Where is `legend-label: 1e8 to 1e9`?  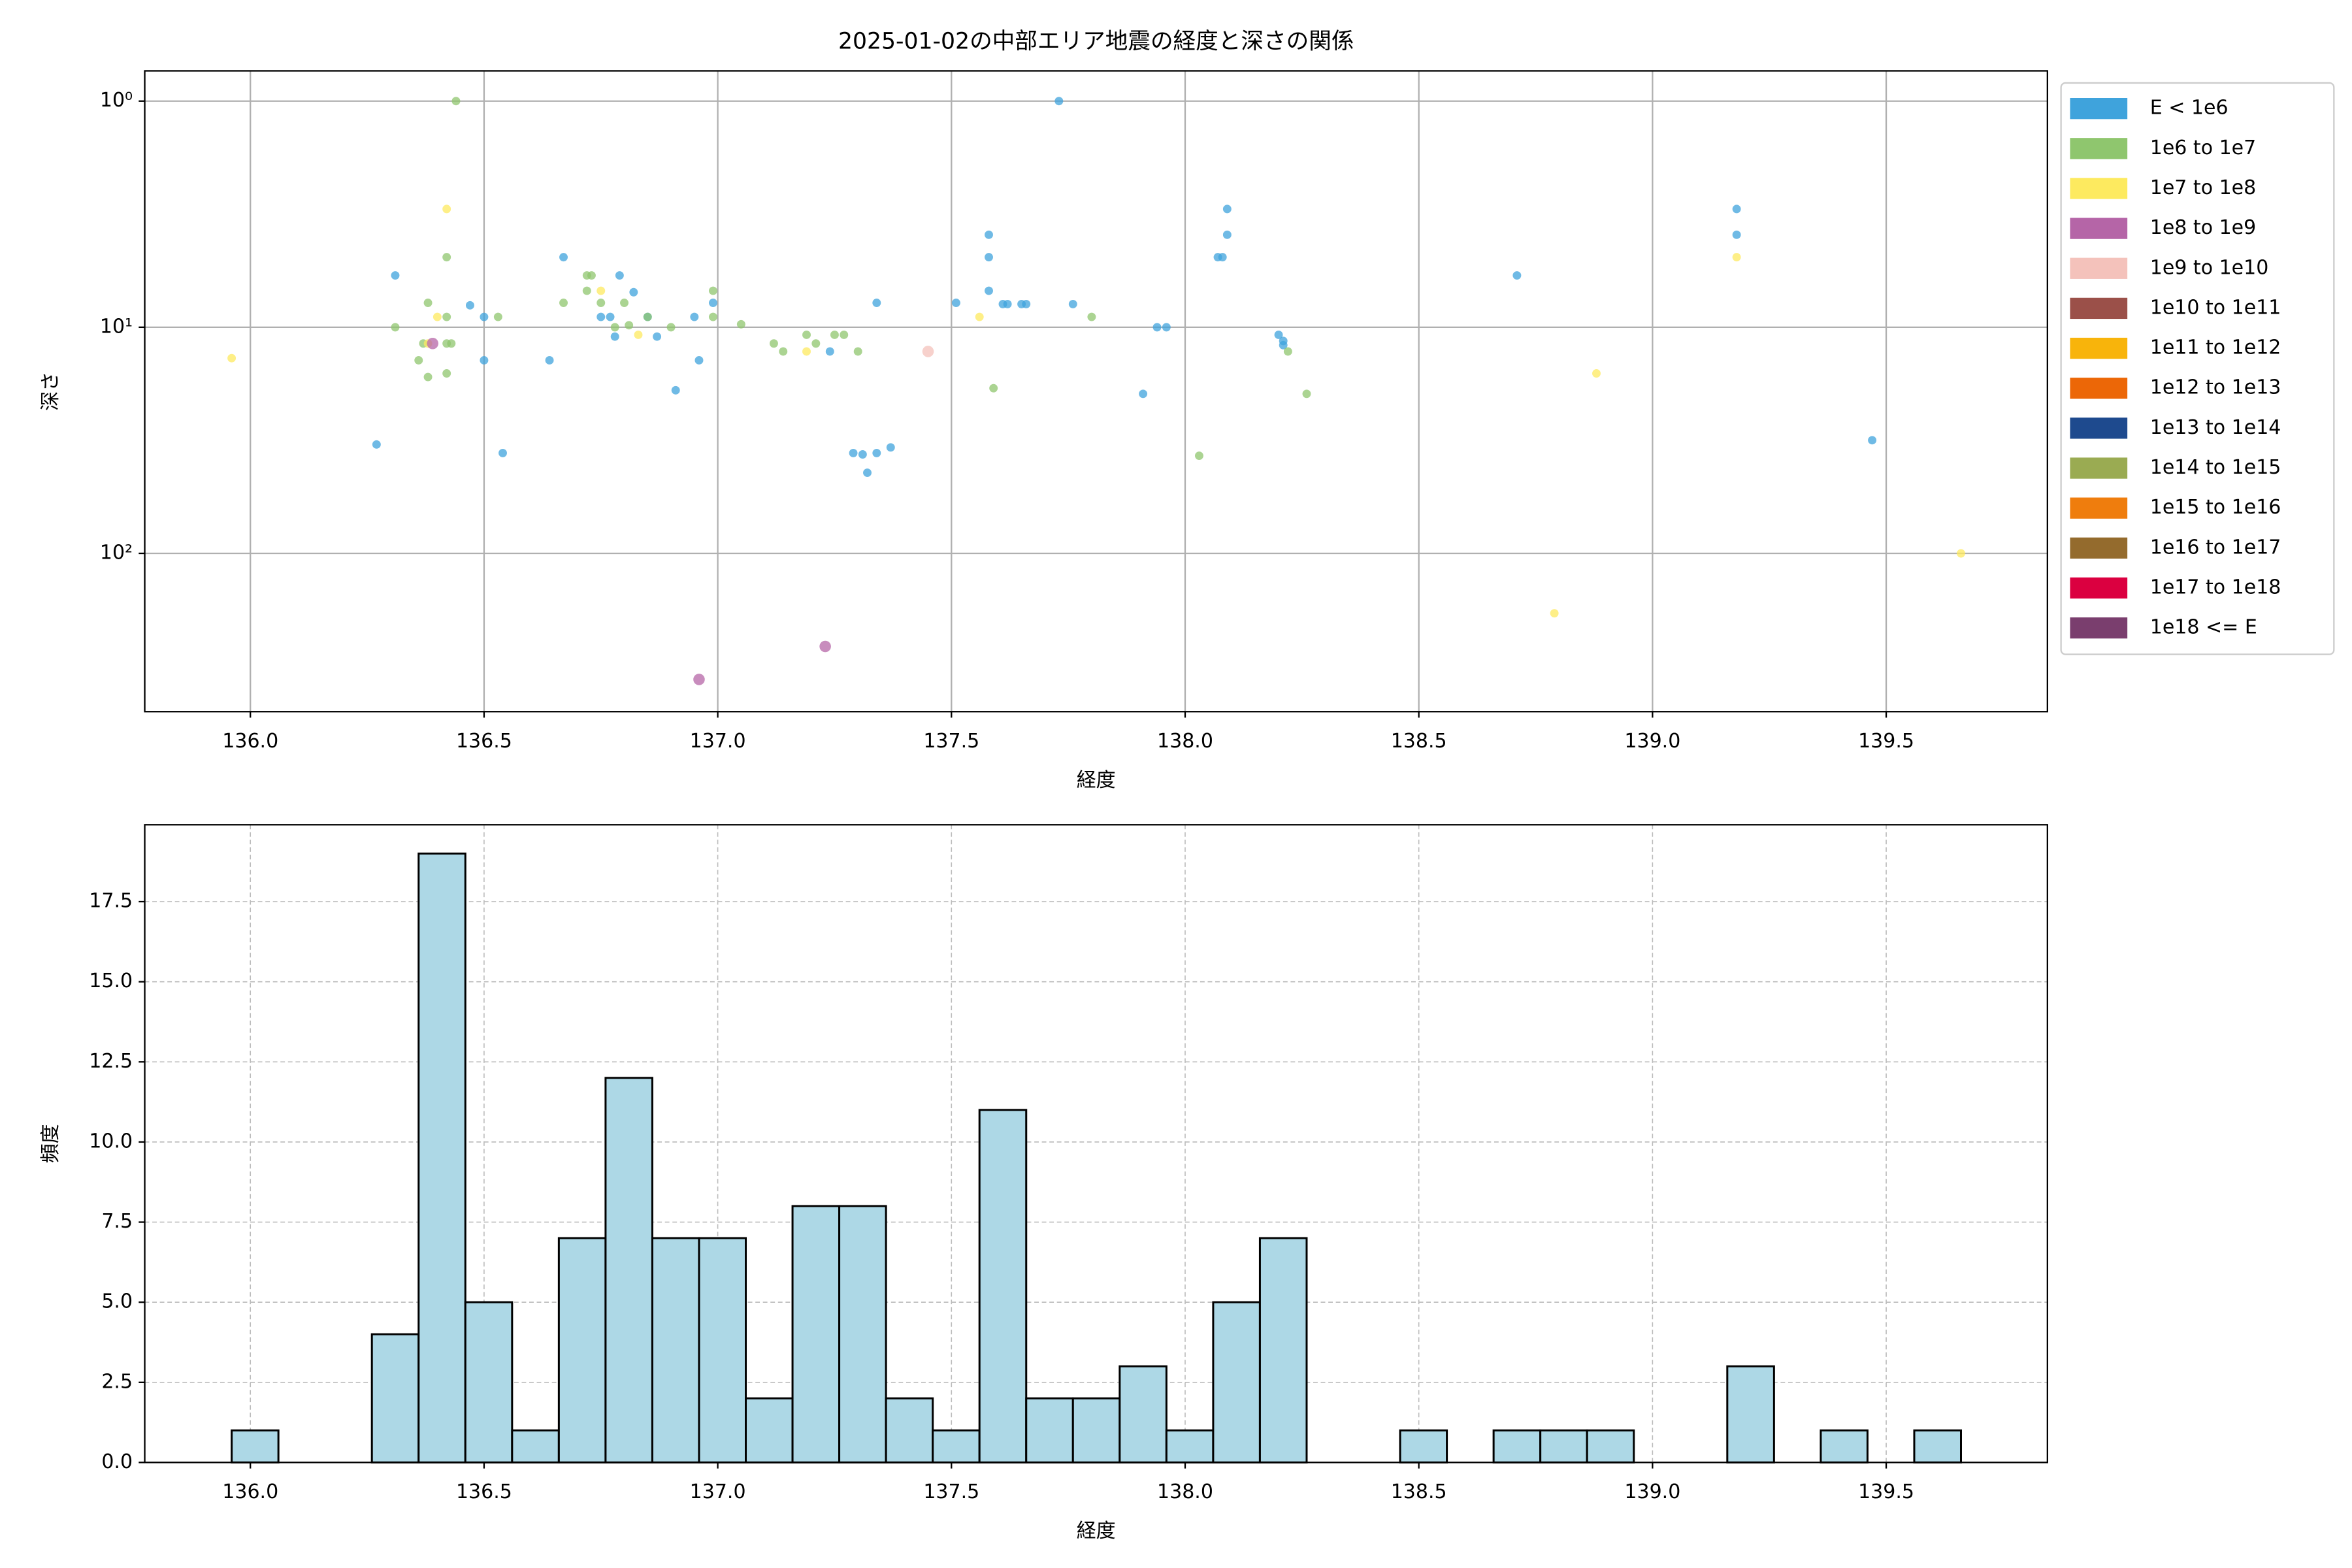 legend-label: 1e8 to 1e9 is located at coordinates (2203, 227).